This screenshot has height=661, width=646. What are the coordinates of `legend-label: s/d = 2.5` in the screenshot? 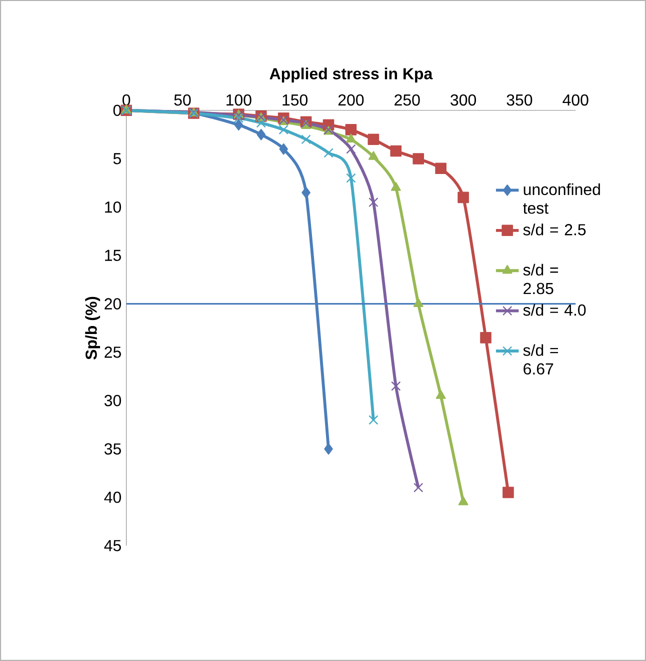 It's located at (554, 230).